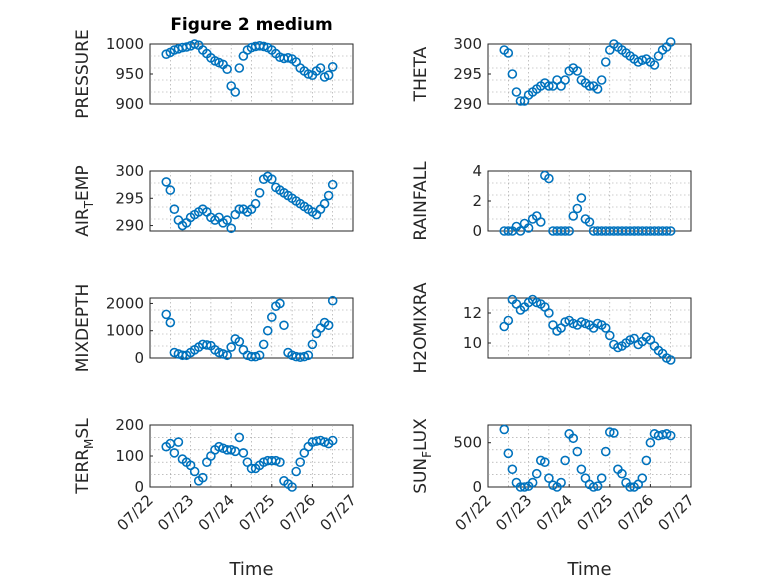  What do you see at coordinates (175, 512) in the screenshot?
I see `x-tick-label: 07/23` at bounding box center [175, 512].